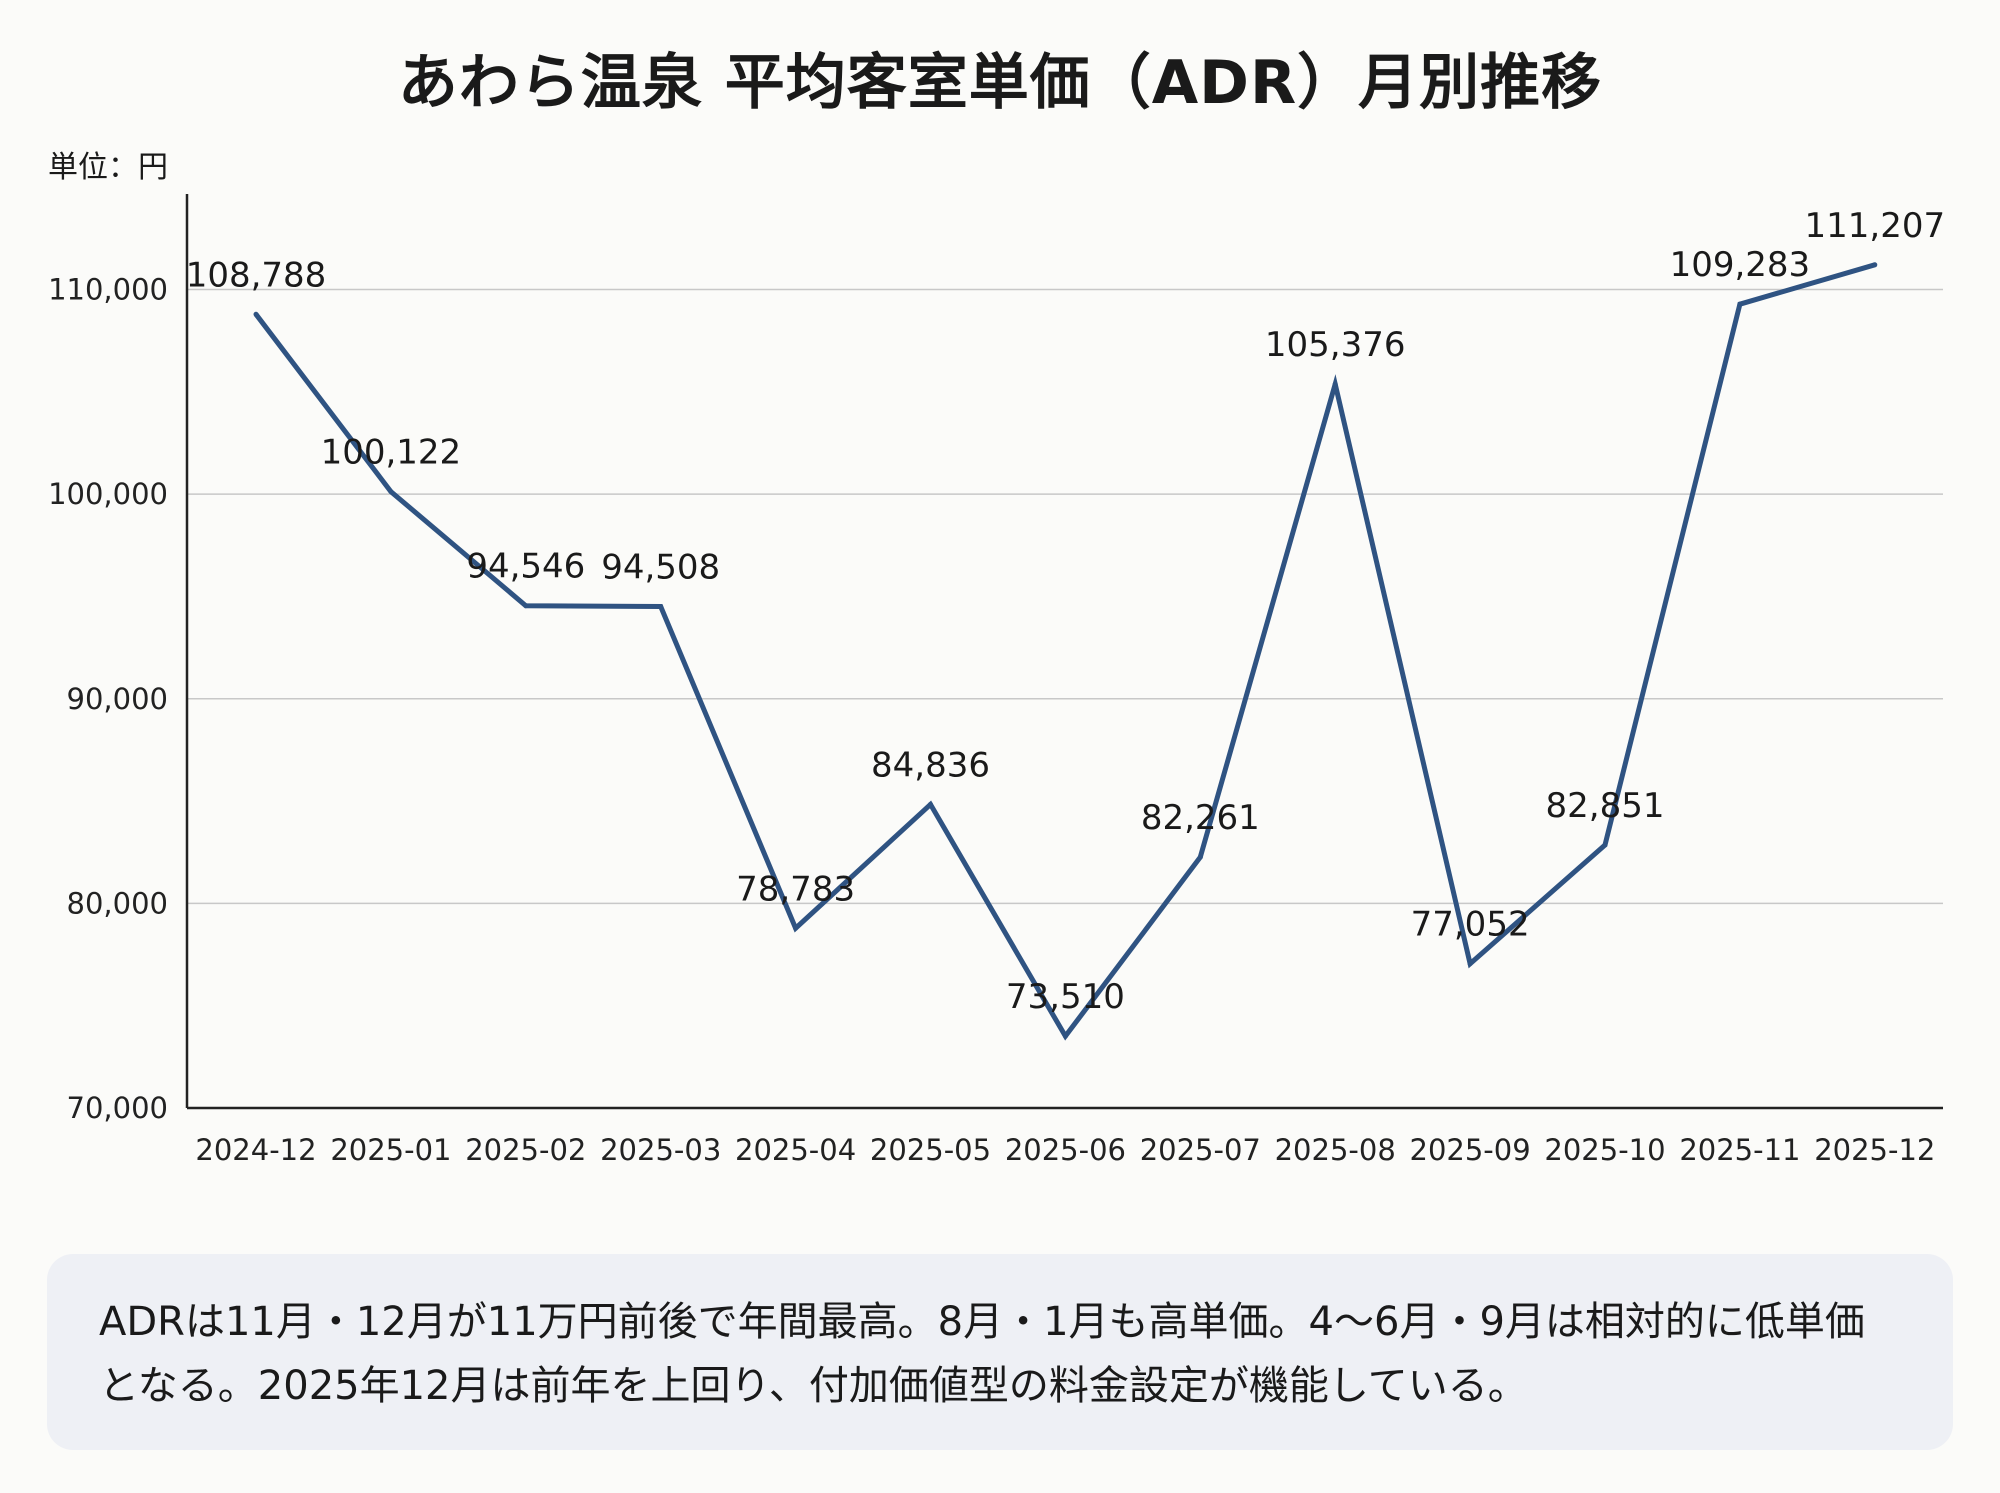 The width and height of the screenshot is (2000, 1493). What do you see at coordinates (1470, 1150) in the screenshot?
I see `x-tick-label: 2025-09` at bounding box center [1470, 1150].